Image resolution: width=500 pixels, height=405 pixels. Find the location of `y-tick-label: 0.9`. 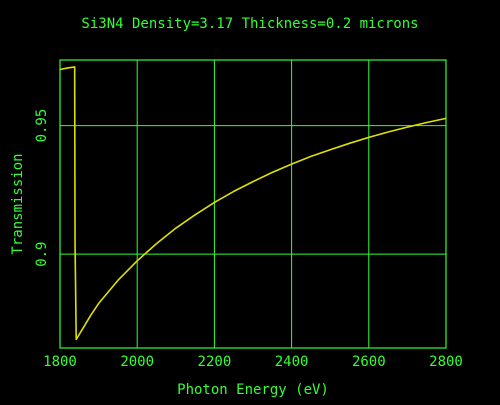

y-tick-label: 0.9 is located at coordinates (42, 253).